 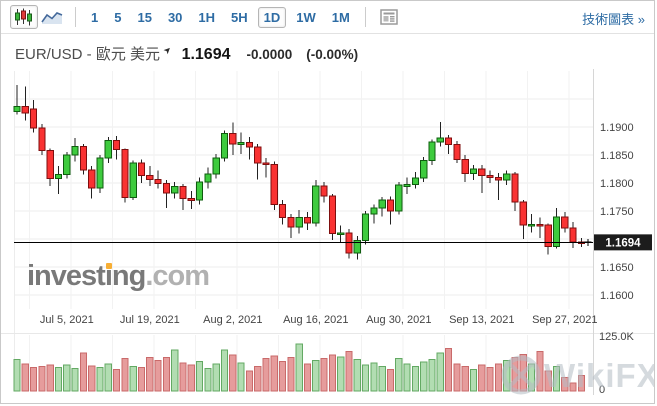 I want to click on line-chart-type-button, so click(x=52, y=17).